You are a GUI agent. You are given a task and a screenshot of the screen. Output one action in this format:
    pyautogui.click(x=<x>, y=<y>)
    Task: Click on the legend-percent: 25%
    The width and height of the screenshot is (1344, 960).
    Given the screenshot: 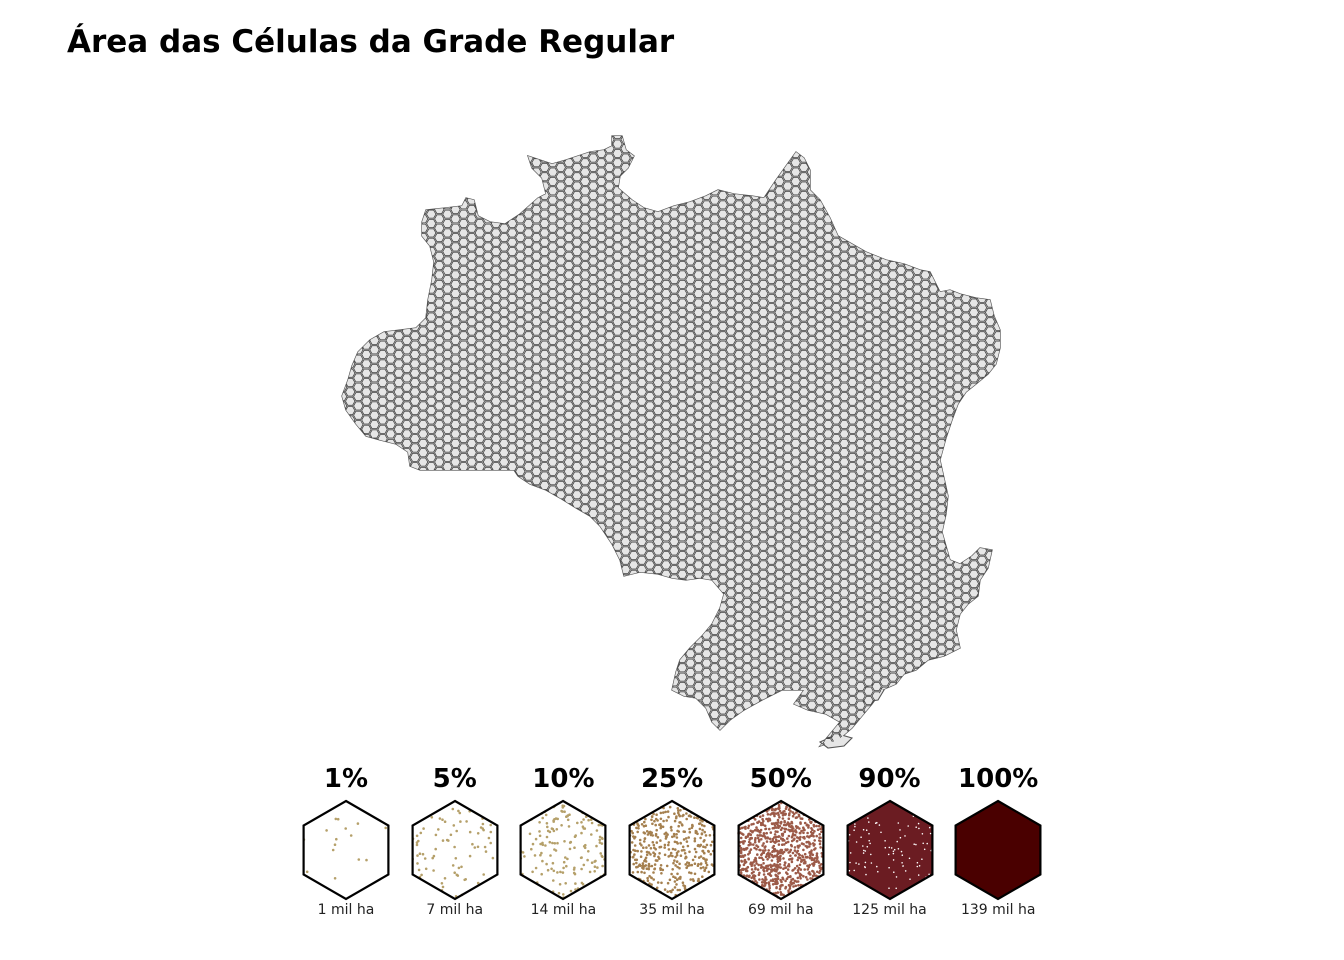 What is the action you would take?
    pyautogui.click(x=672, y=779)
    